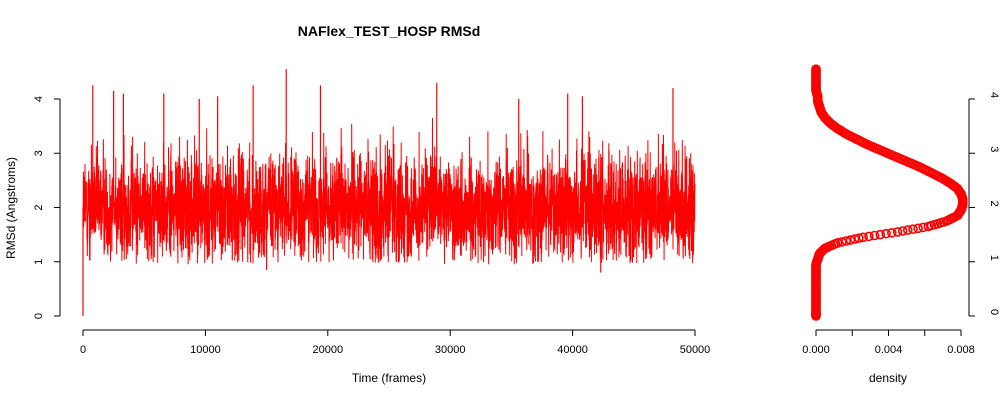  Describe the element at coordinates (994, 203) in the screenshot. I see `density-y-tick-label: 2` at that location.